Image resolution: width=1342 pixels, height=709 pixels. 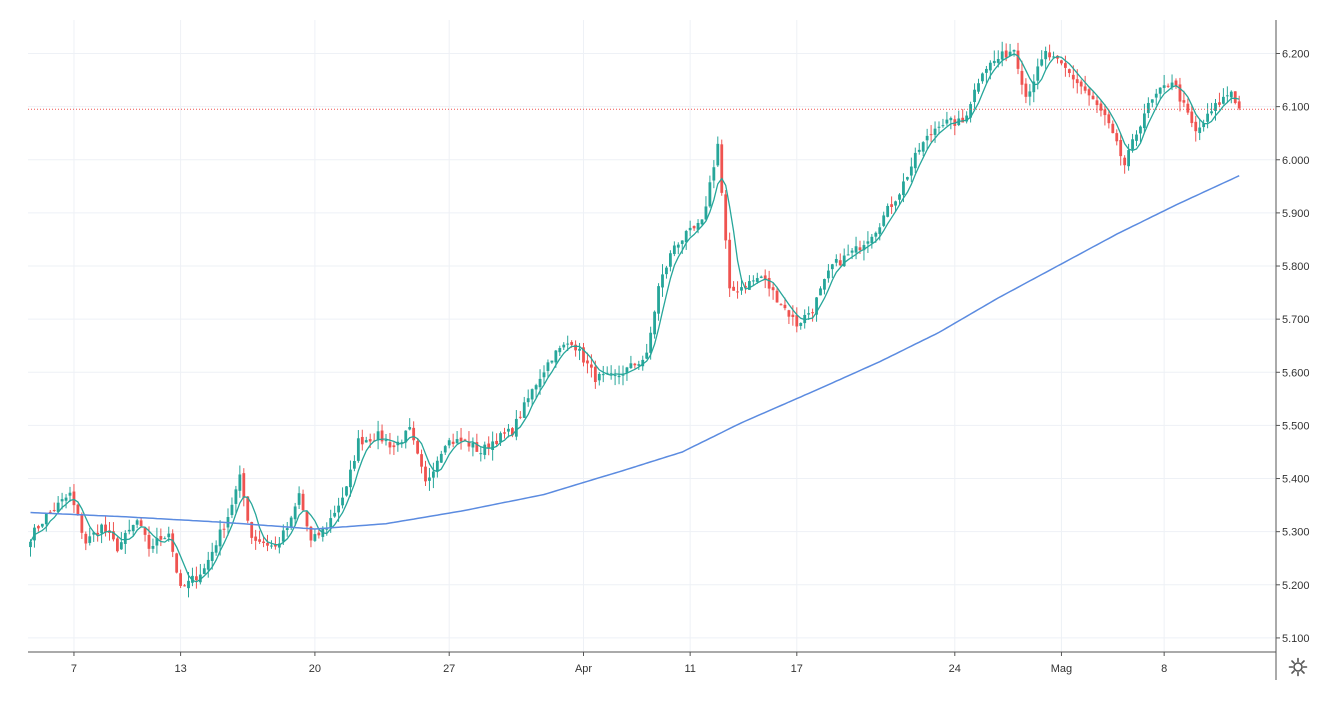 I want to click on settings-button, so click(x=1298, y=667).